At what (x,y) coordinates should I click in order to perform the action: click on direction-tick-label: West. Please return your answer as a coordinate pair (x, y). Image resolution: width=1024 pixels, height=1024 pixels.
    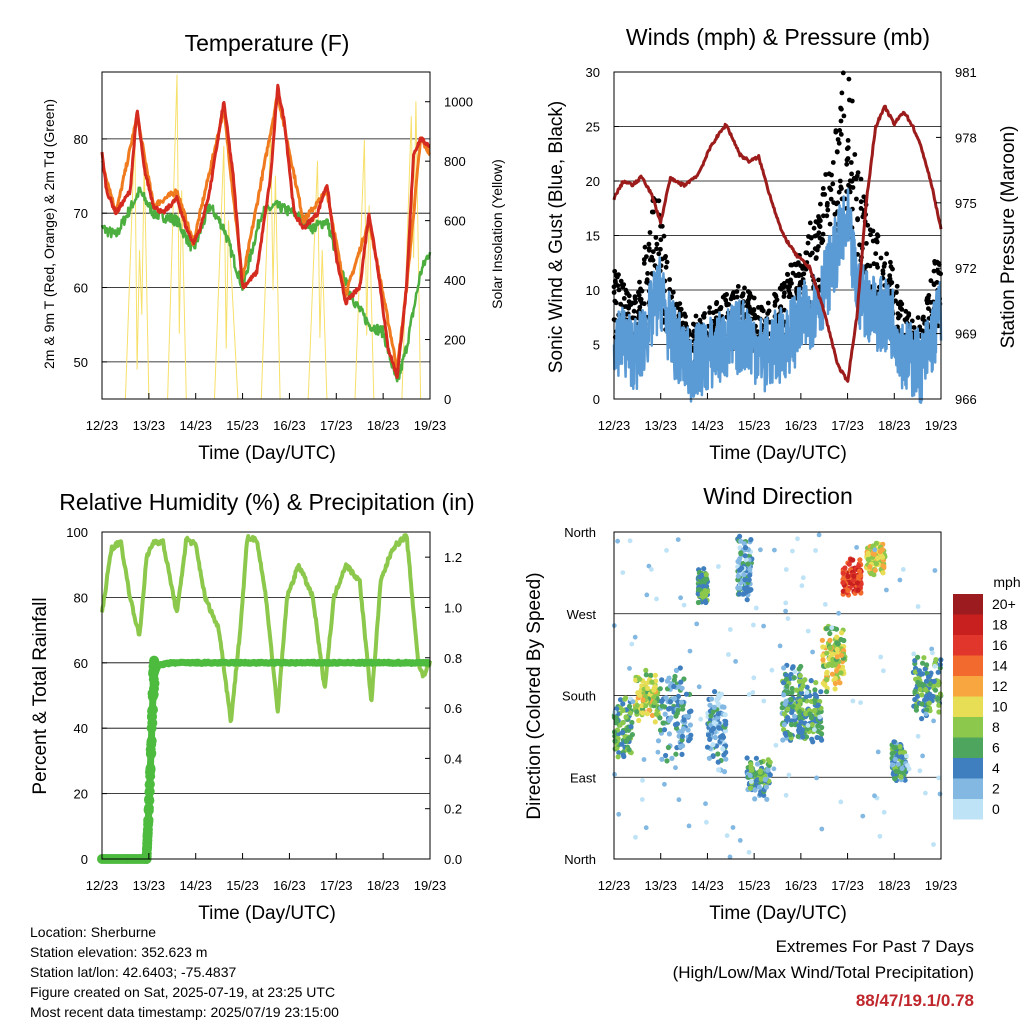
    Looking at the image, I should click on (582, 614).